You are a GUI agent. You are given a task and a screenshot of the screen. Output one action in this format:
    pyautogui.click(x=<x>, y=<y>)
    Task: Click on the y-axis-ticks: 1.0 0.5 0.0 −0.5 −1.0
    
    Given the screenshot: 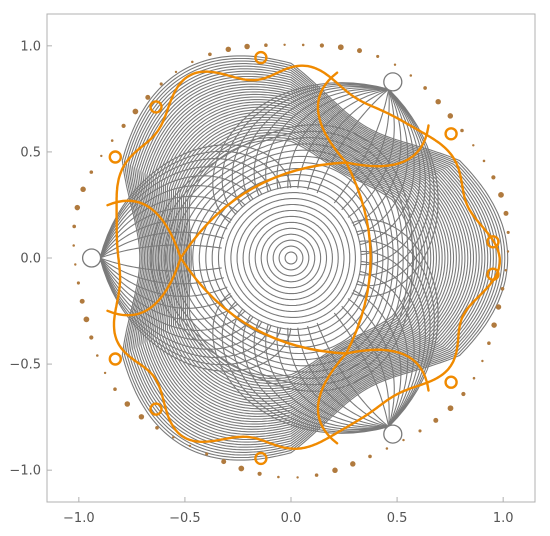 What is the action you would take?
    pyautogui.click(x=30, y=259)
    